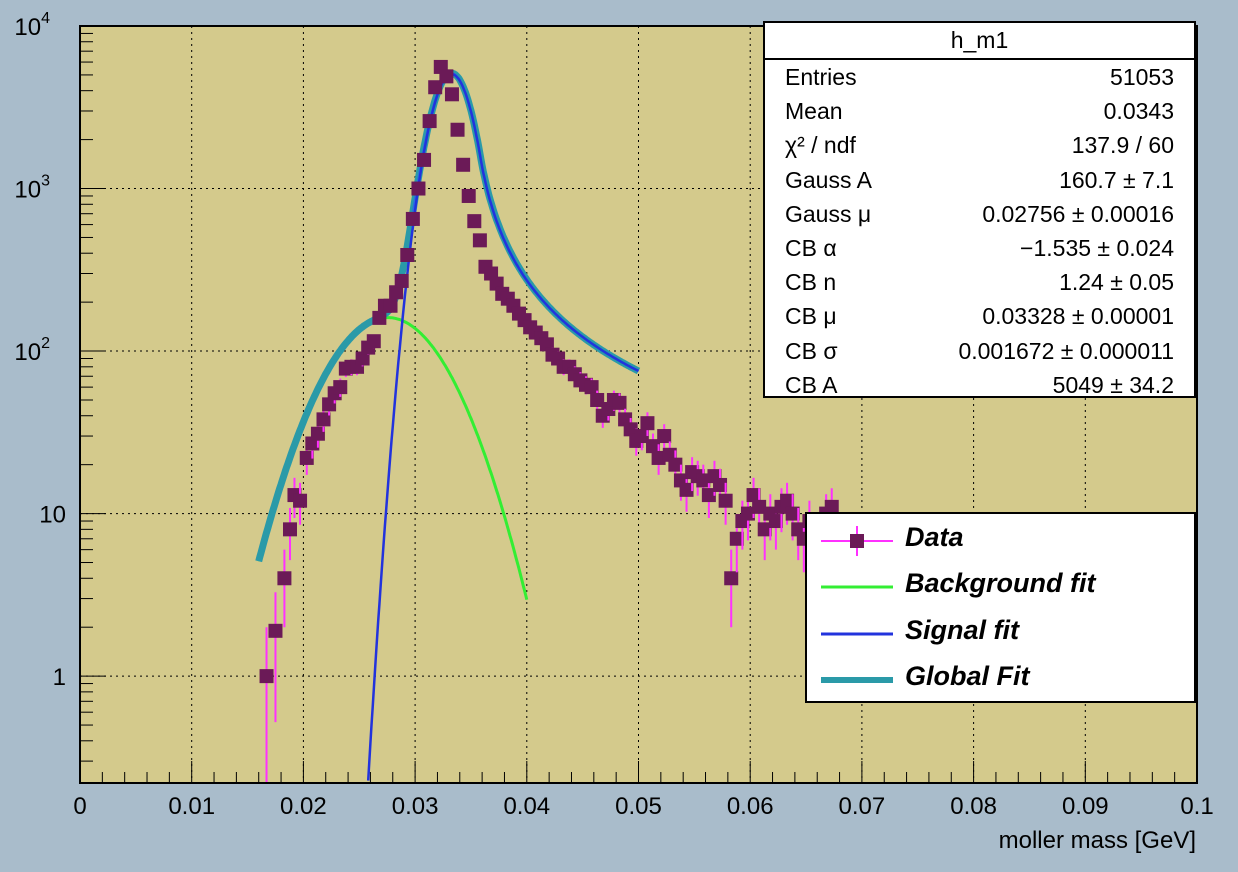 This screenshot has width=1238, height=872. I want to click on stats-key: CB μ, so click(811, 316).